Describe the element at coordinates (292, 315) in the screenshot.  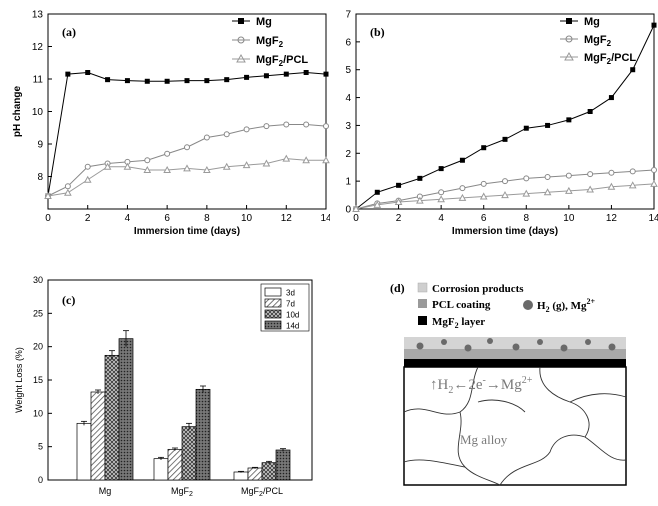
I see `legend-c-label-10d: 10d` at that location.